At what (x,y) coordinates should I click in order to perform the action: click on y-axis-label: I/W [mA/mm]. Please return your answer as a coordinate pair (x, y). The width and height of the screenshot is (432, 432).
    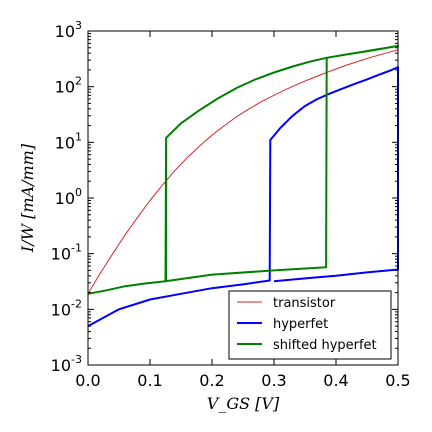
    Looking at the image, I should click on (27, 198).